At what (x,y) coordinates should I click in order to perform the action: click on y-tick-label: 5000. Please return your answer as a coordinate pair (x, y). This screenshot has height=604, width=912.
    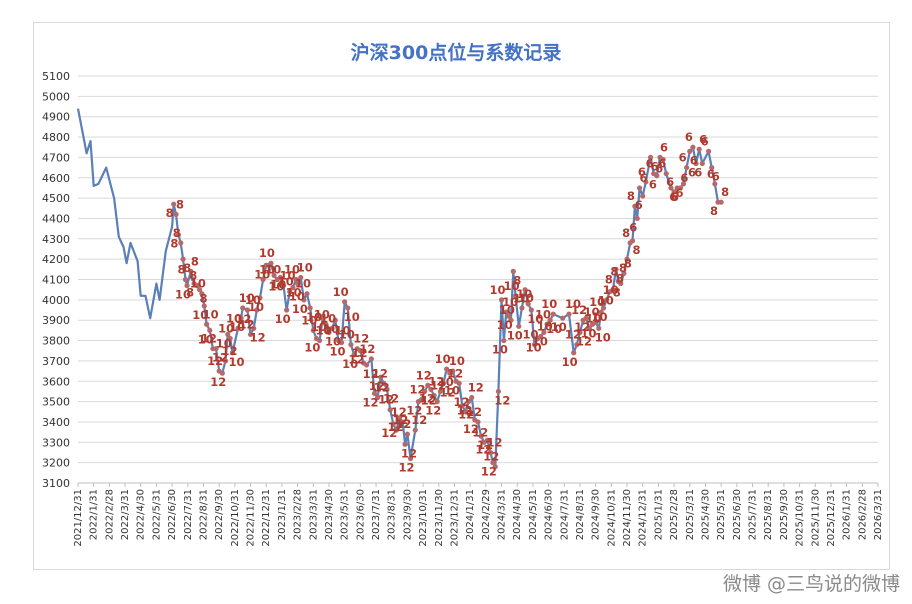
    Looking at the image, I should click on (56, 96).